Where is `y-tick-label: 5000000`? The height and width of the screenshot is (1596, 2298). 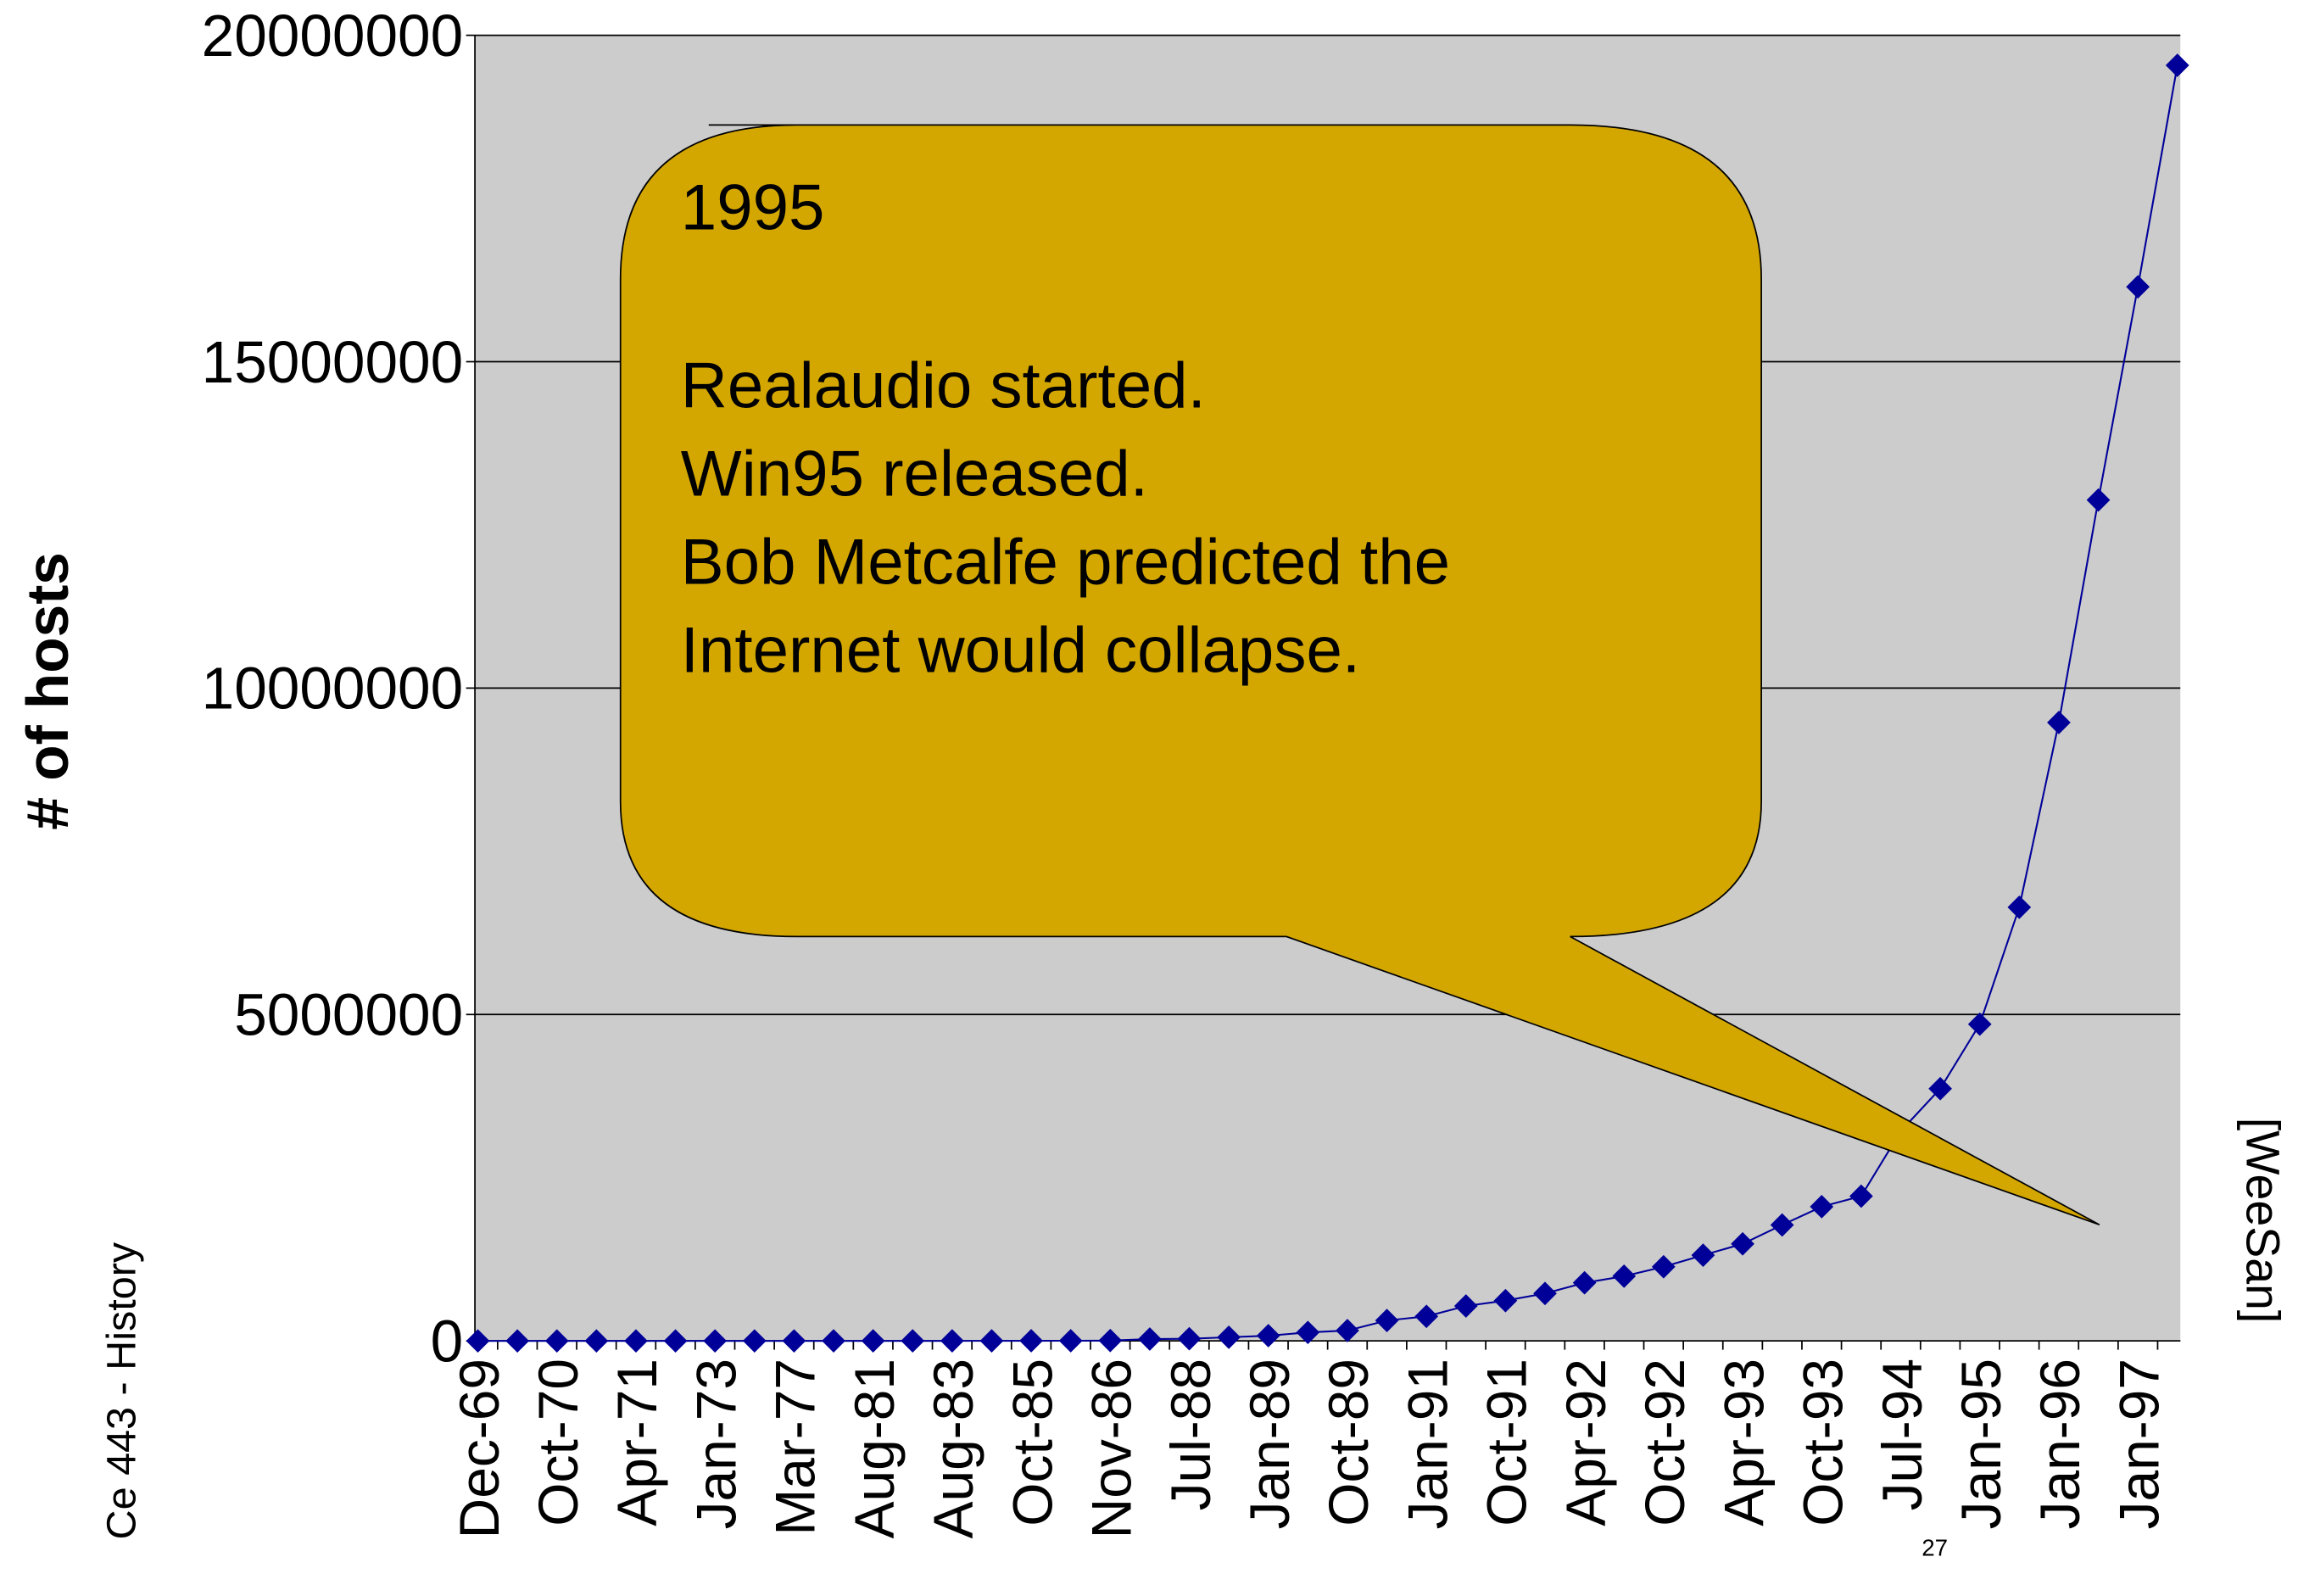
y-tick-label: 5000000 is located at coordinates (348, 1015).